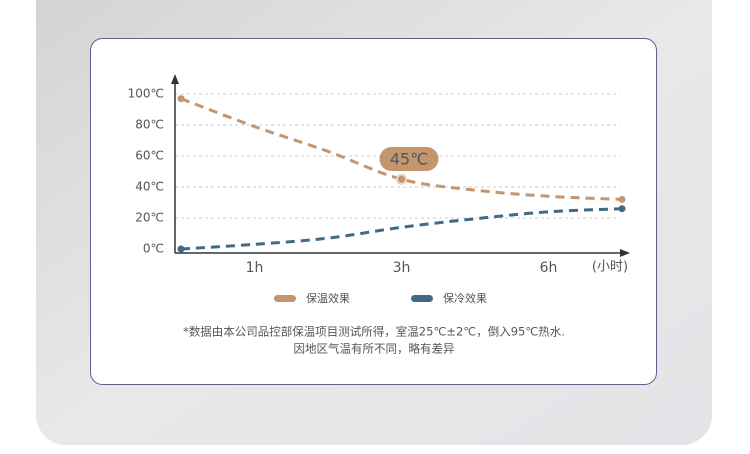 This screenshot has height=454, width=750. What do you see at coordinates (153, 249) in the screenshot?
I see `y-tick-label: 0℃` at bounding box center [153, 249].